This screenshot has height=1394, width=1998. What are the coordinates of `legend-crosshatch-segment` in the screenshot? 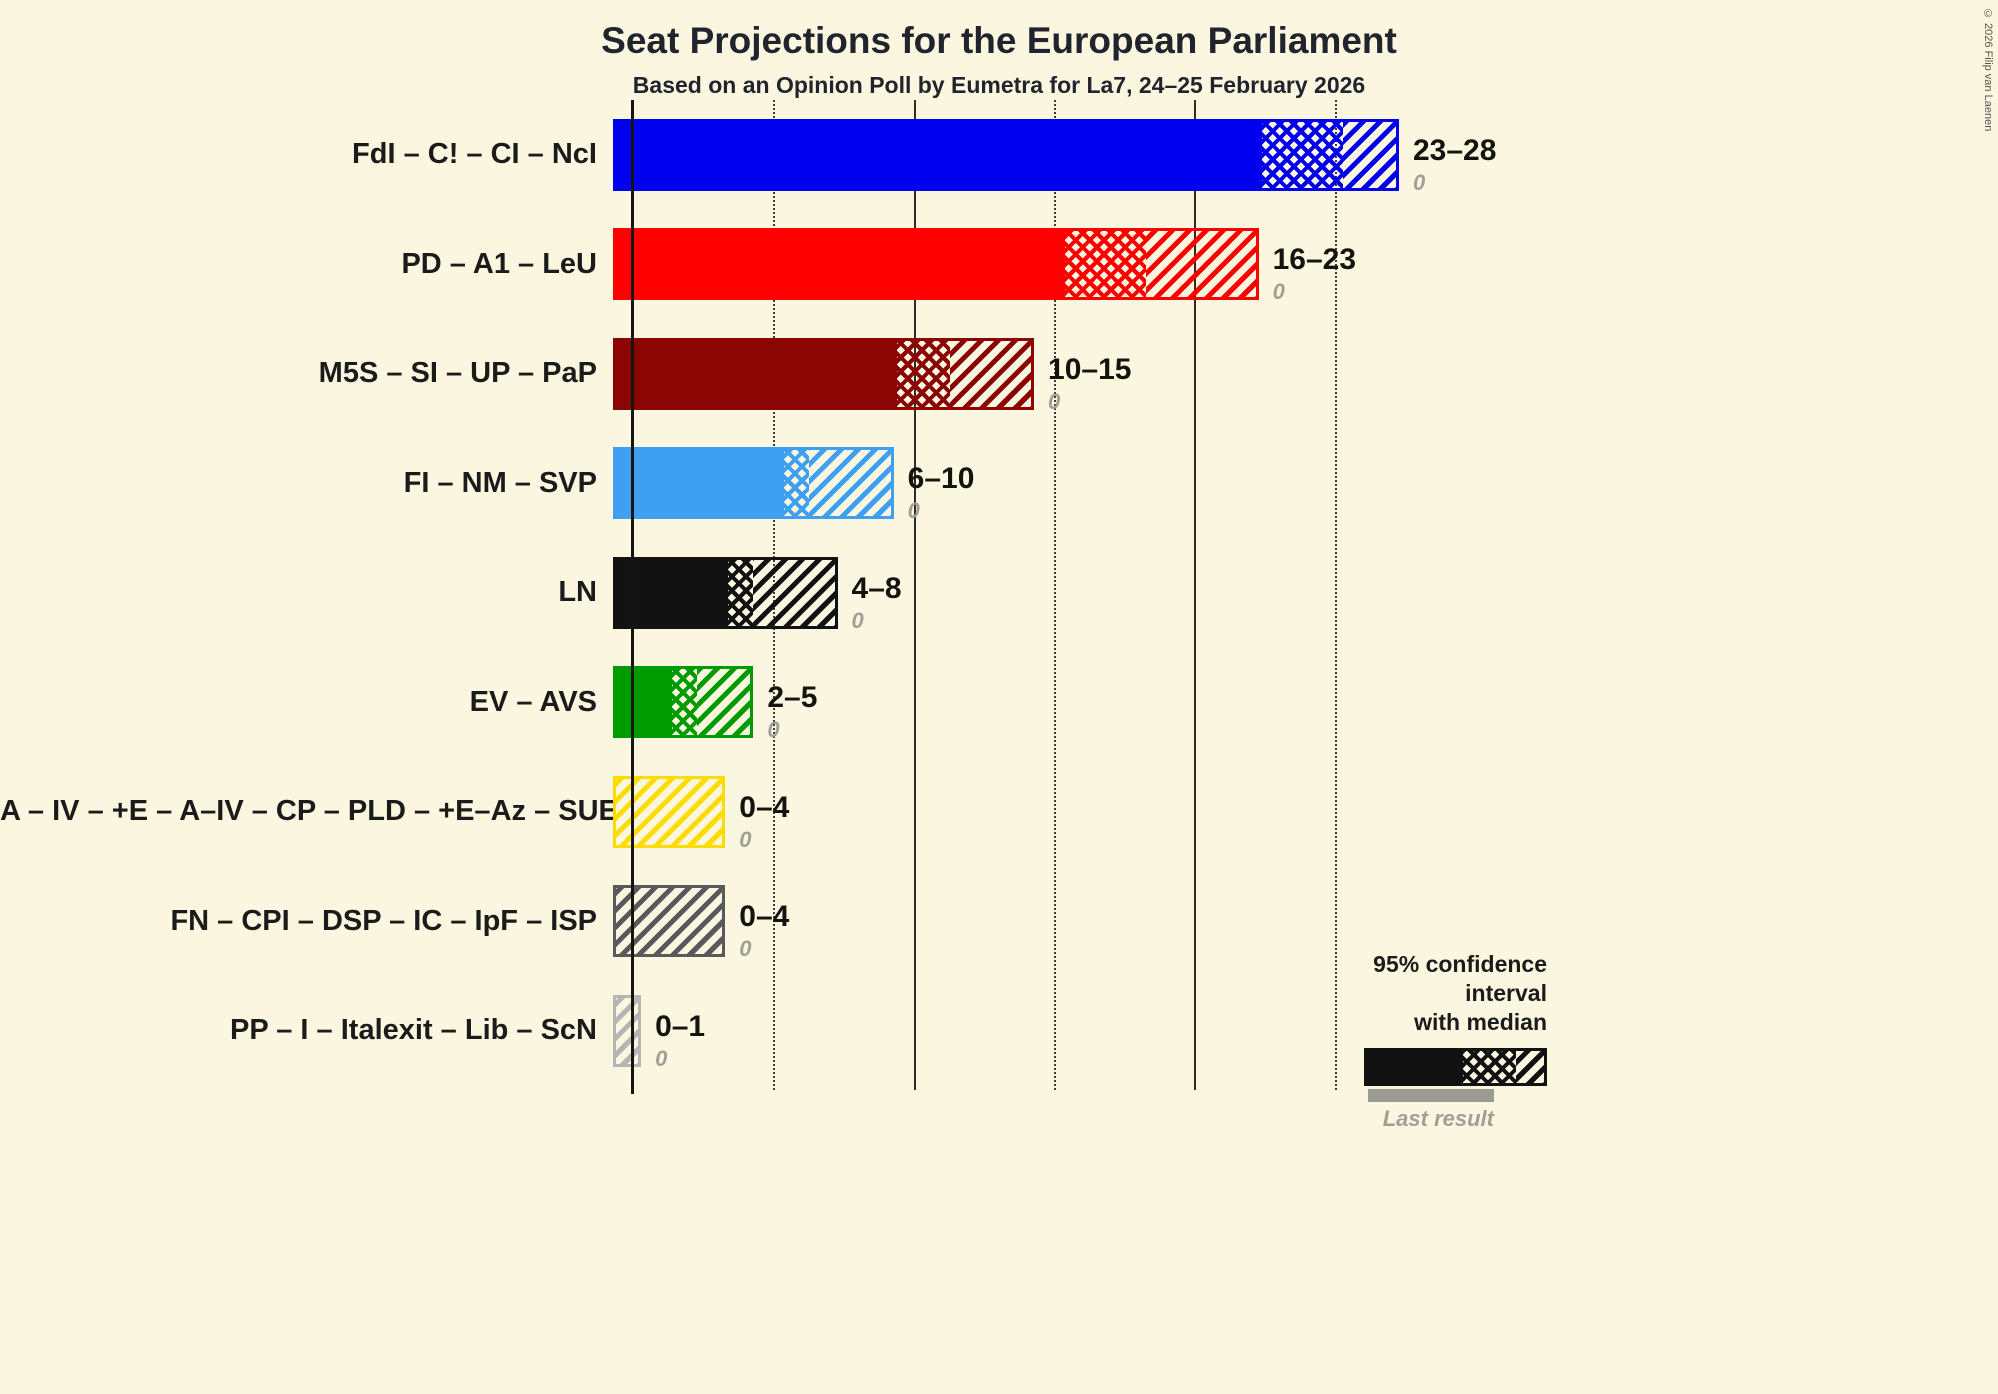 It's located at (1488, 1067).